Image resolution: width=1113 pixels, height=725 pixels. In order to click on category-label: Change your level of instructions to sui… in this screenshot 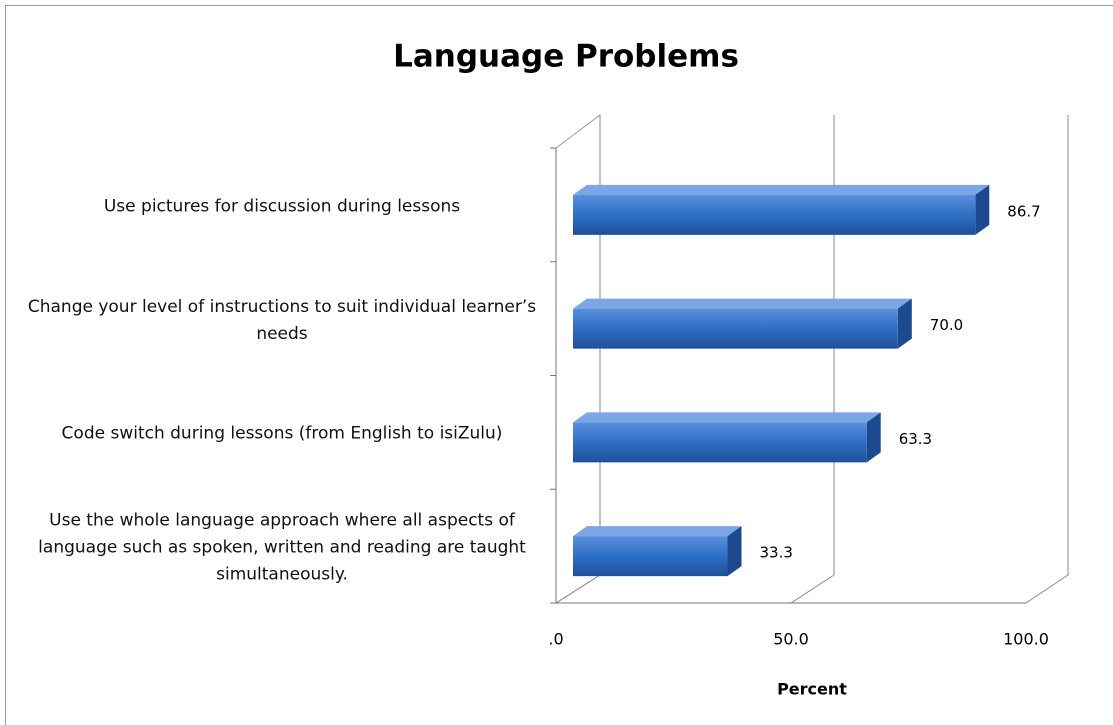, I will do `click(282, 320)`.